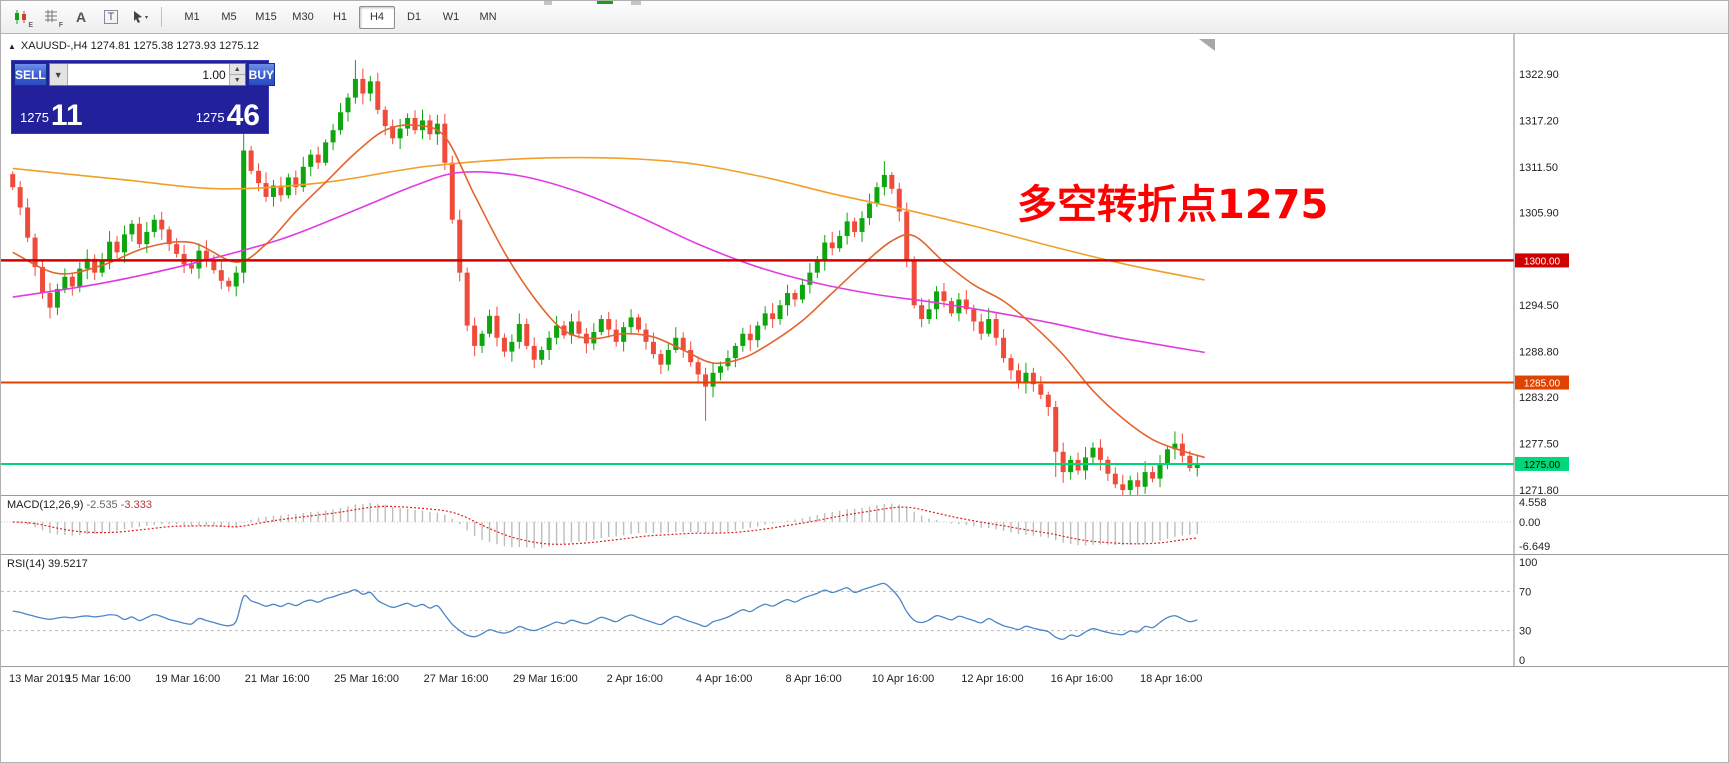 Image resolution: width=1729 pixels, height=763 pixels. I want to click on macd-signal-line, so click(605, 525).